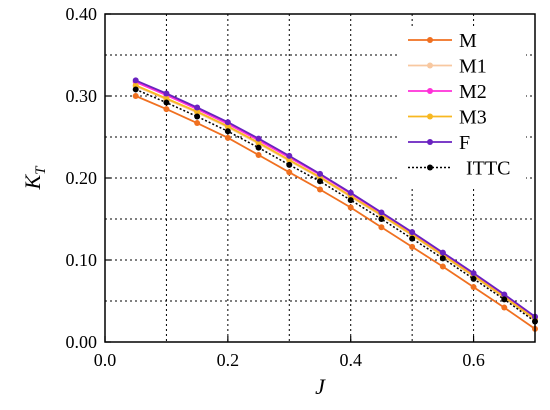 The image size is (550, 410). I want to click on y-axis-title-subscript: T, so click(41, 170).